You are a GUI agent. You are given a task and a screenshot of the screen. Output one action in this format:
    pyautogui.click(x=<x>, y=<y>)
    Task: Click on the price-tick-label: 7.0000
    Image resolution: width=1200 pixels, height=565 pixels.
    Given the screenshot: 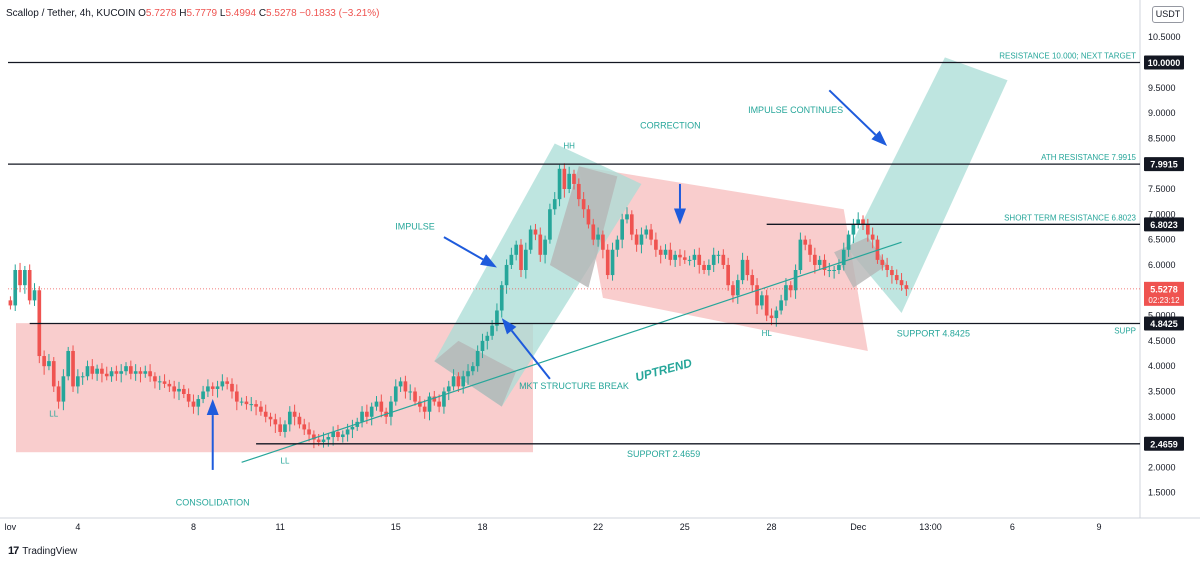 What is the action you would take?
    pyautogui.click(x=1162, y=214)
    